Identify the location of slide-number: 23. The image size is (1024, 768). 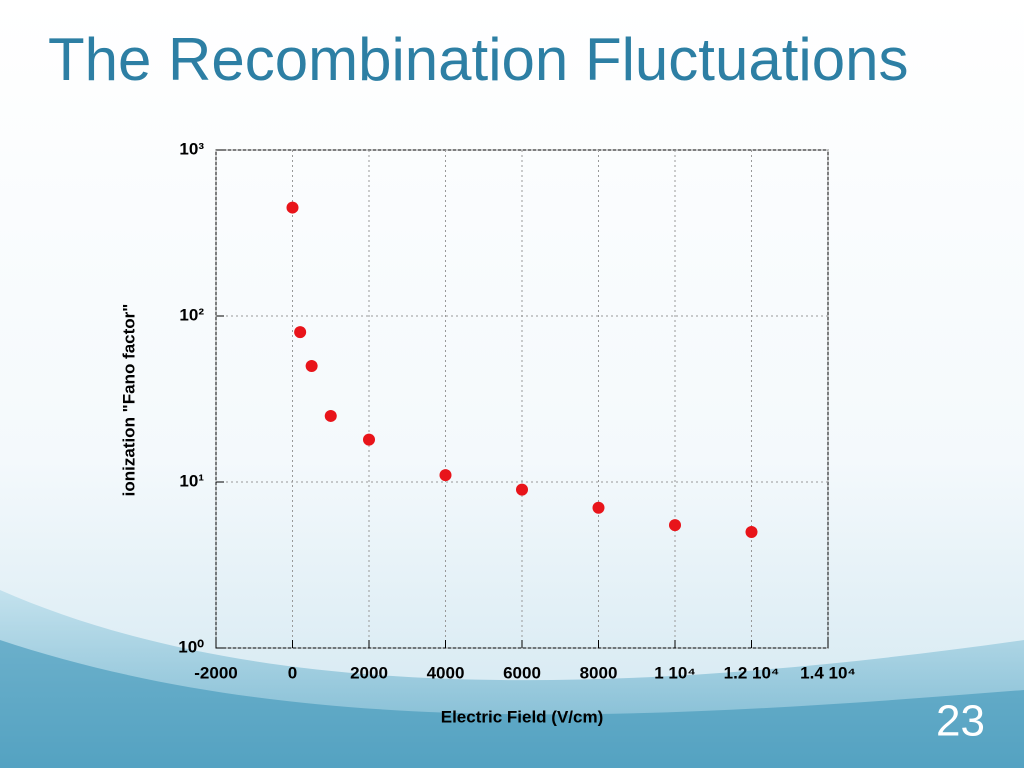
(960, 721).